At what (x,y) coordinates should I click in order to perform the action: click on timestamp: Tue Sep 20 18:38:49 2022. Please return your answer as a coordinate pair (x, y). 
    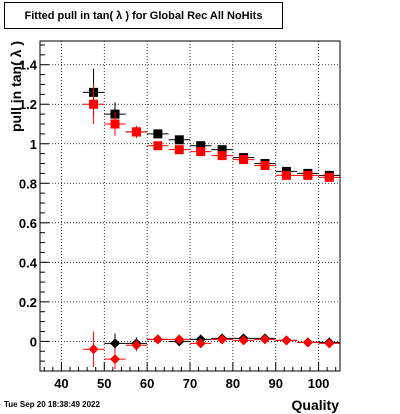
    Looking at the image, I should click on (52, 404).